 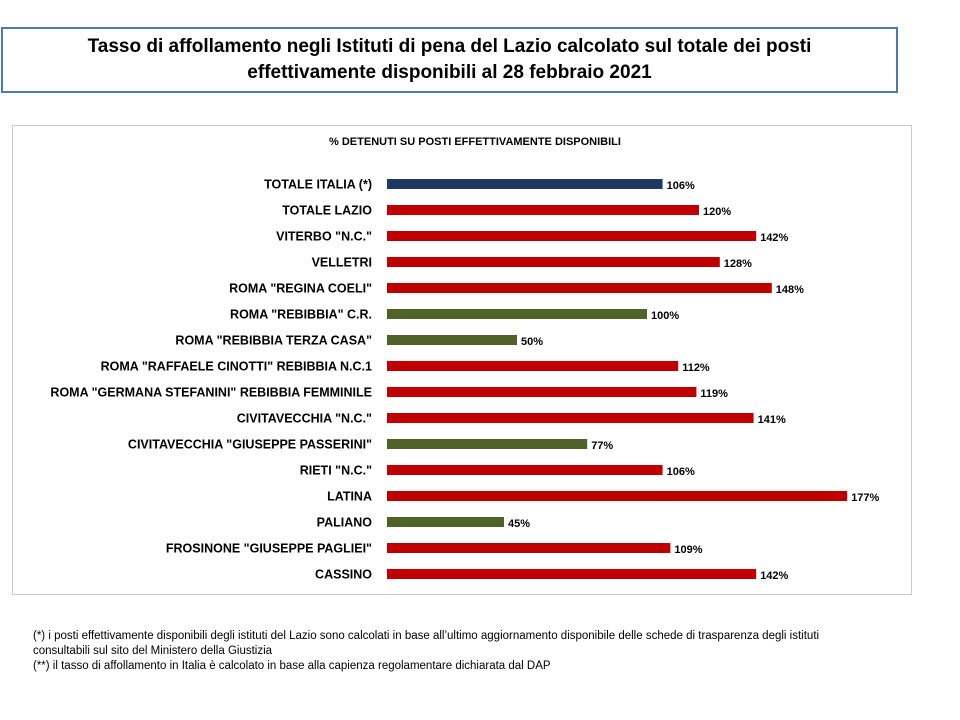 I want to click on value-label: 100%, so click(x=665, y=316).